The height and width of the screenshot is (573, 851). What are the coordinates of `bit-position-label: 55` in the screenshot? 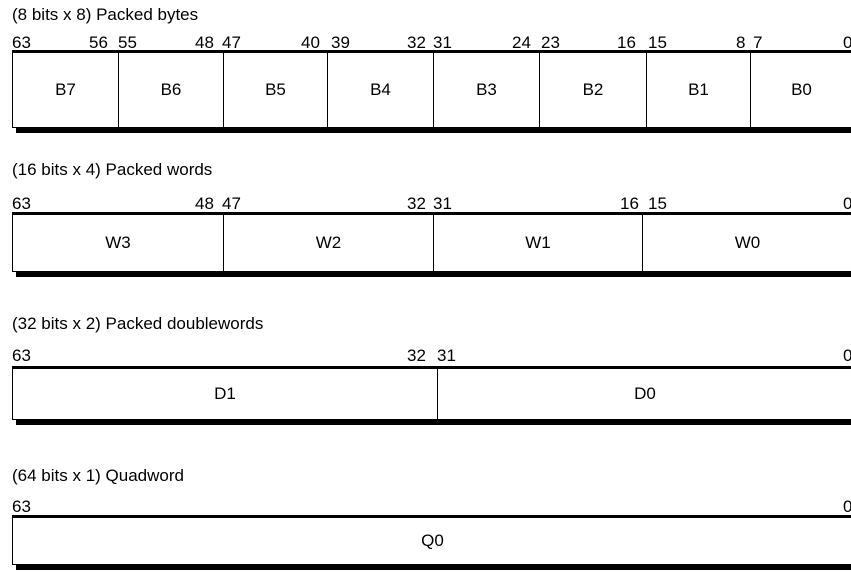 It's located at (127, 42).